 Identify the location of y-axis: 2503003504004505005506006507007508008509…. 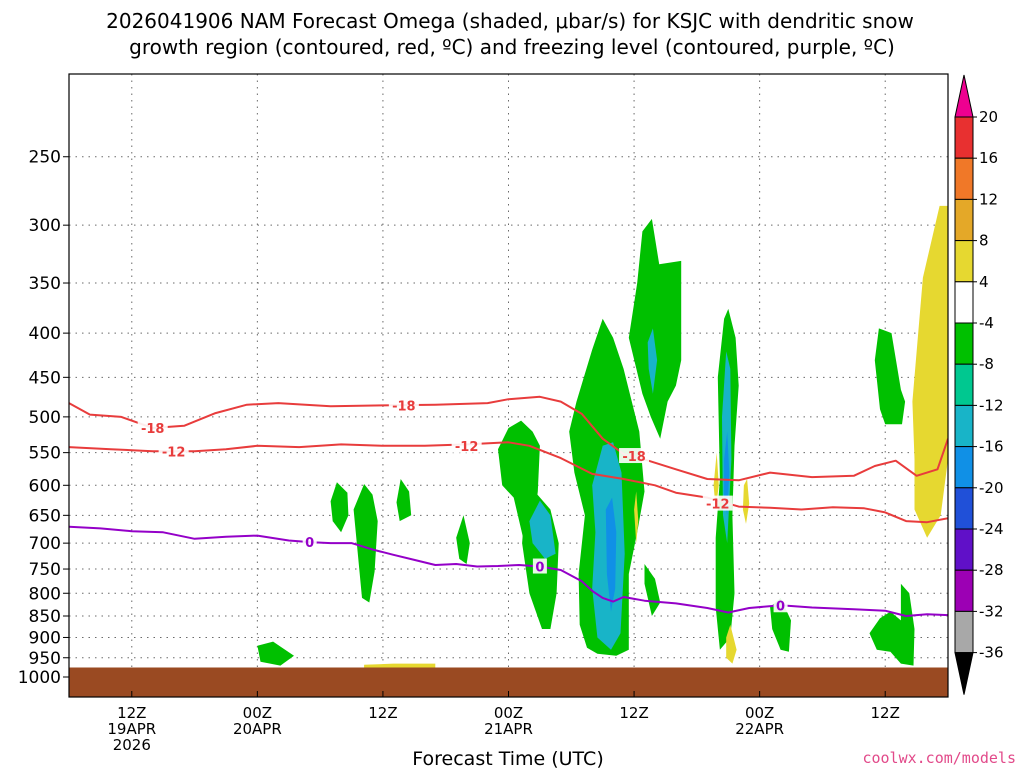
(43, 418).